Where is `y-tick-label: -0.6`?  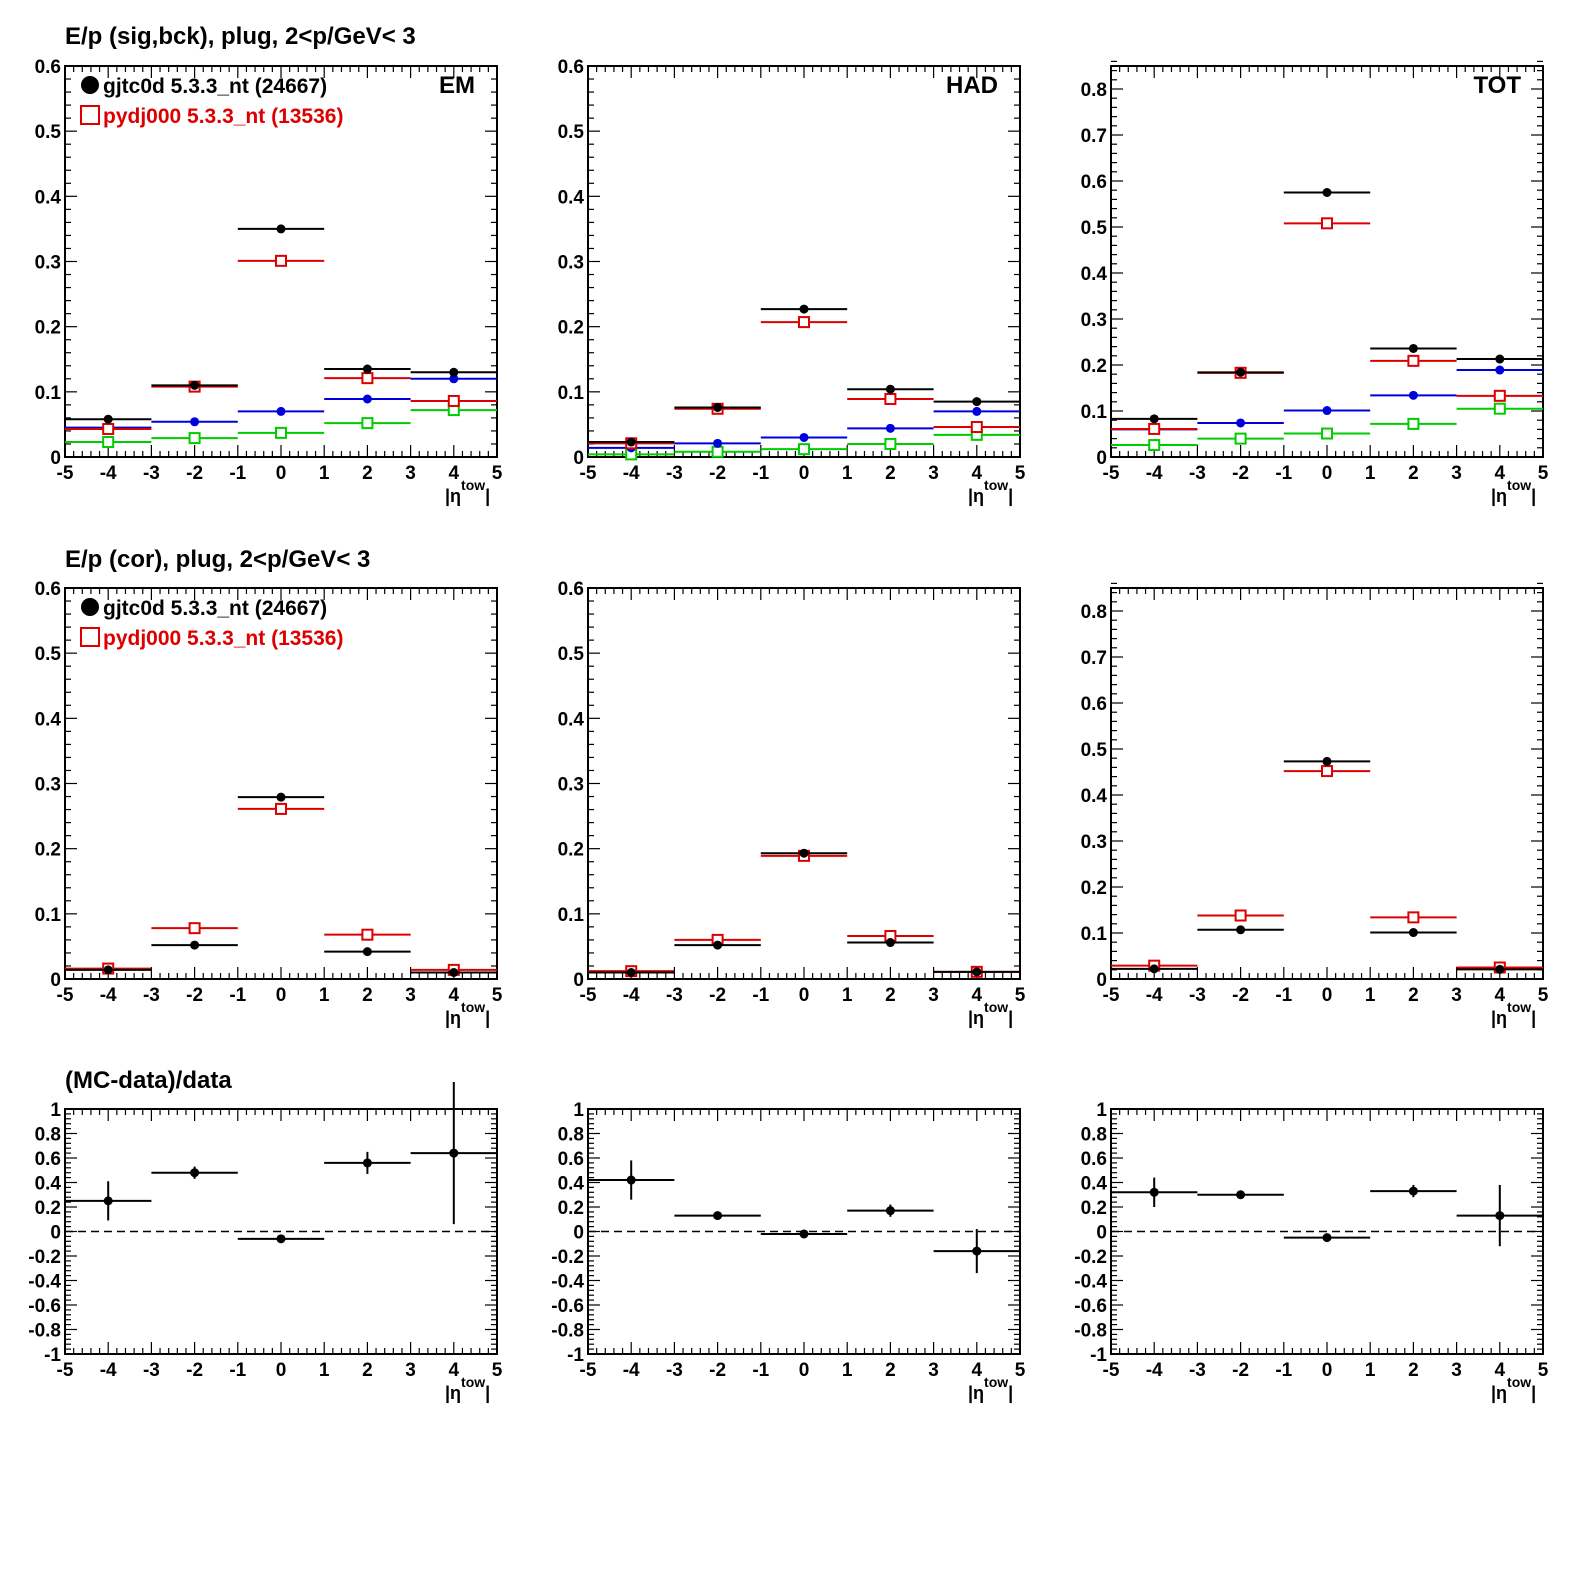 y-tick-label: -0.6 is located at coordinates (567, 1306).